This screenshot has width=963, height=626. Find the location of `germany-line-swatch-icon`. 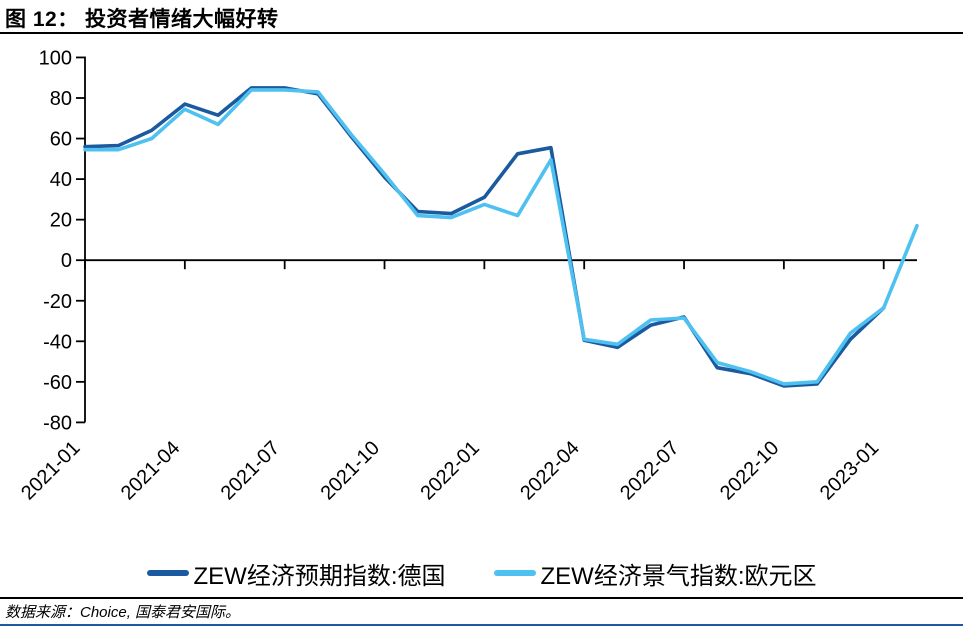

germany-line-swatch-icon is located at coordinates (167, 573).